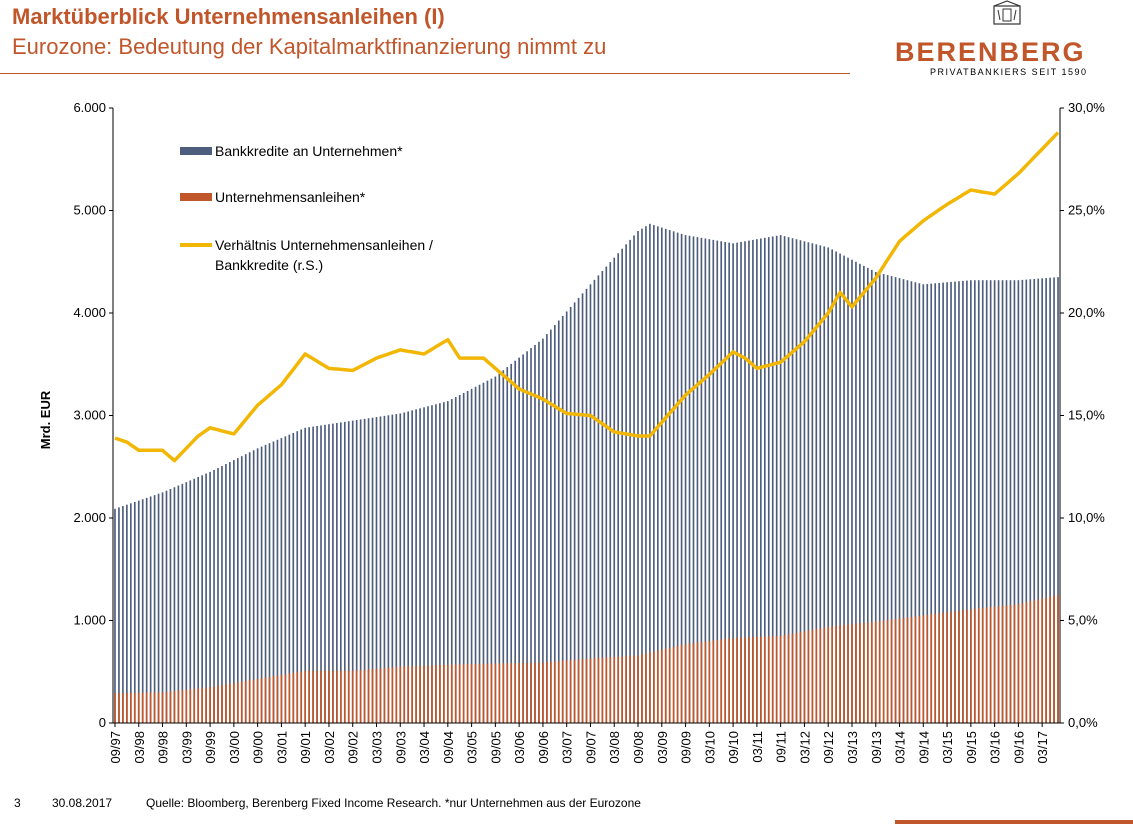  I want to click on x-tick-label: 03/11, so click(757, 747).